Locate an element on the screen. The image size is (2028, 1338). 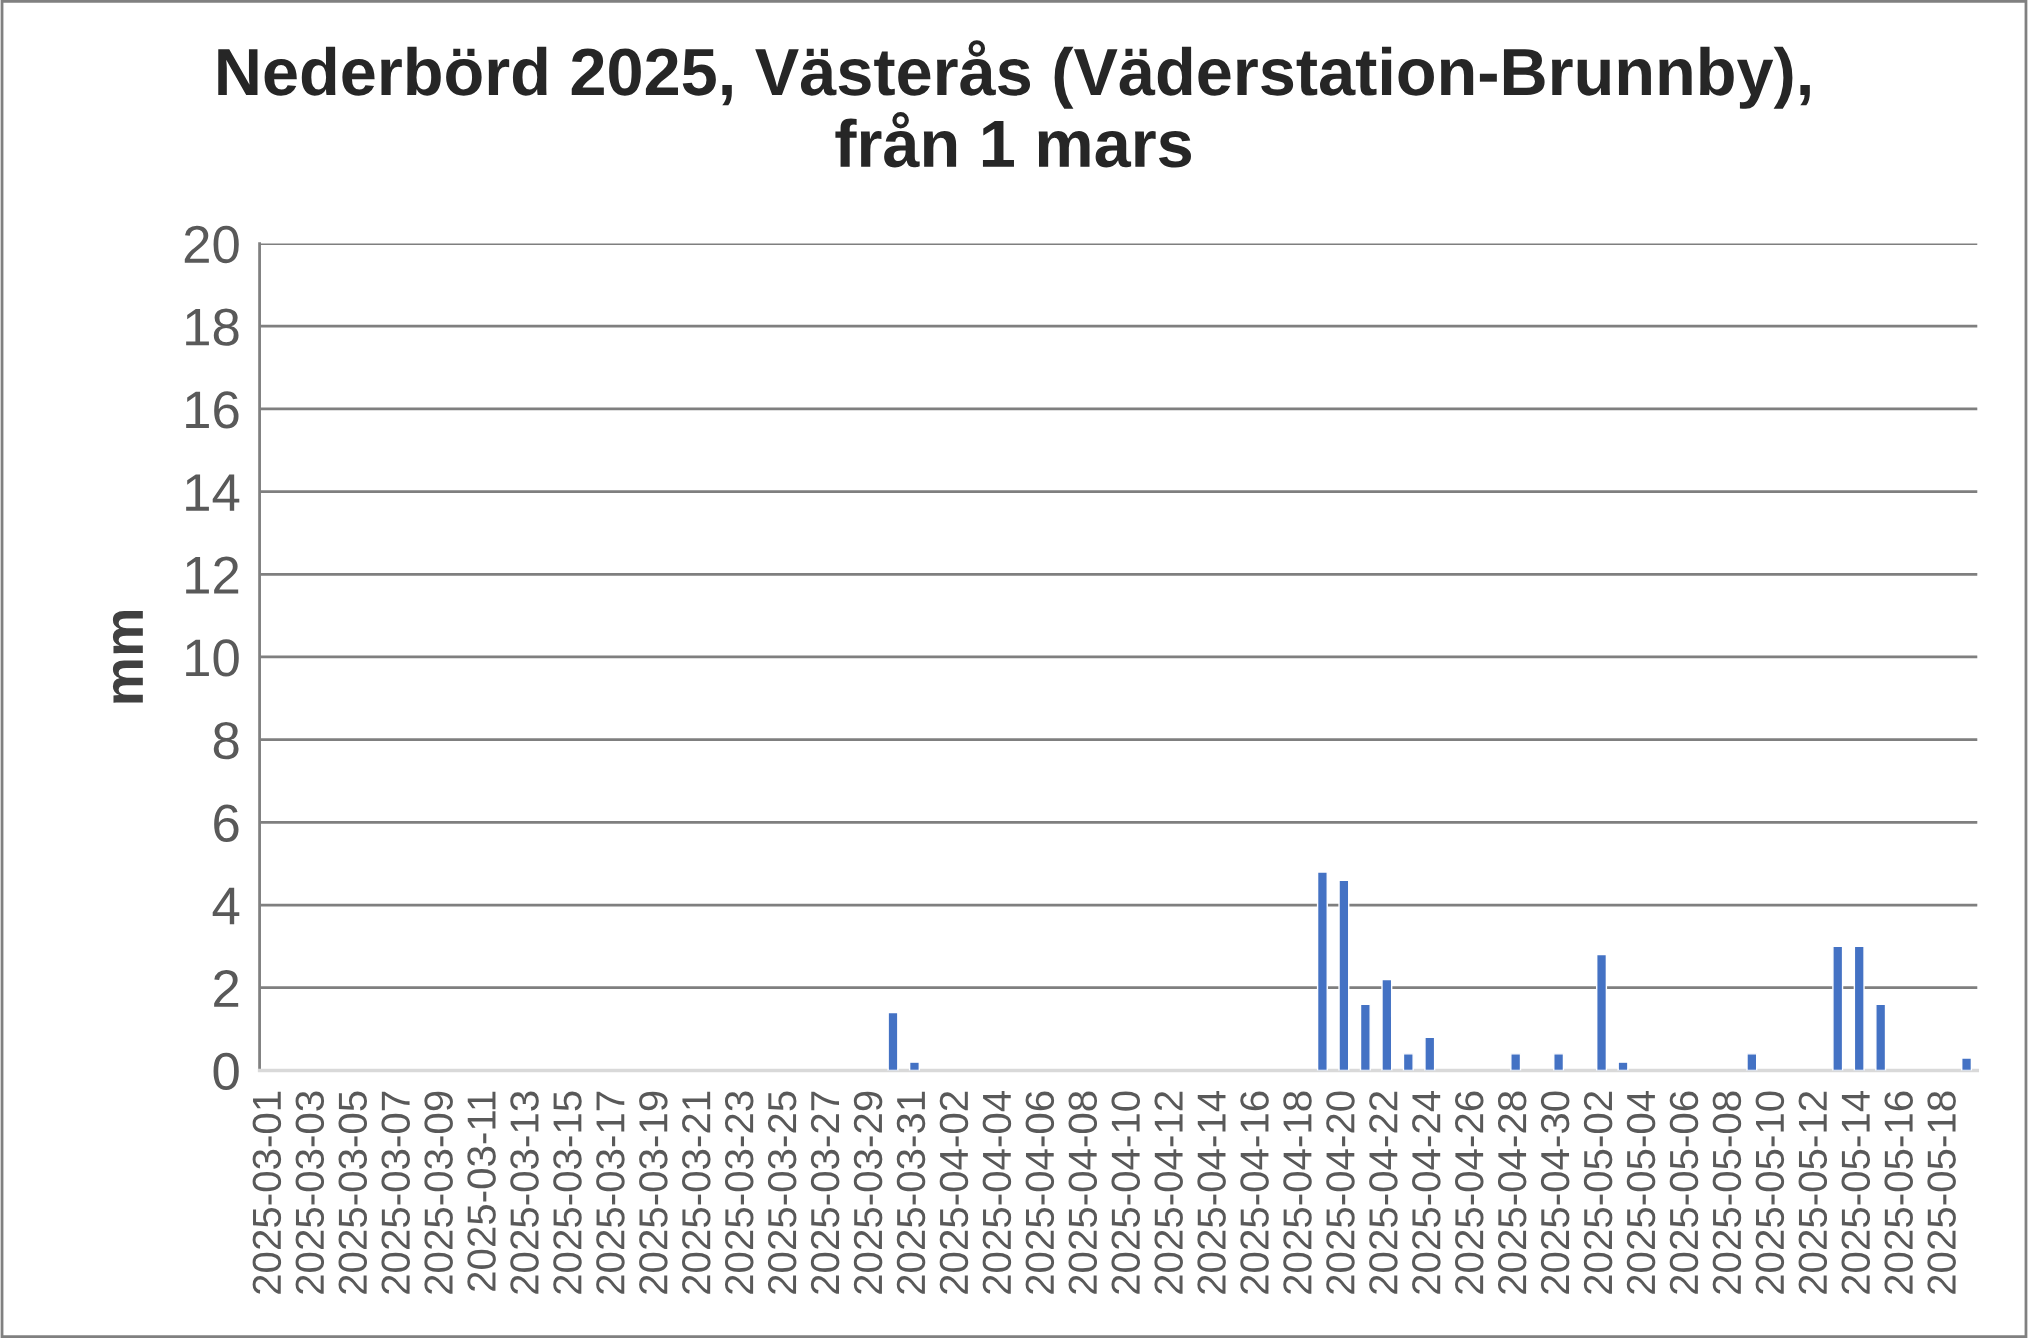
y-tick-label: 16 is located at coordinates (212, 410).